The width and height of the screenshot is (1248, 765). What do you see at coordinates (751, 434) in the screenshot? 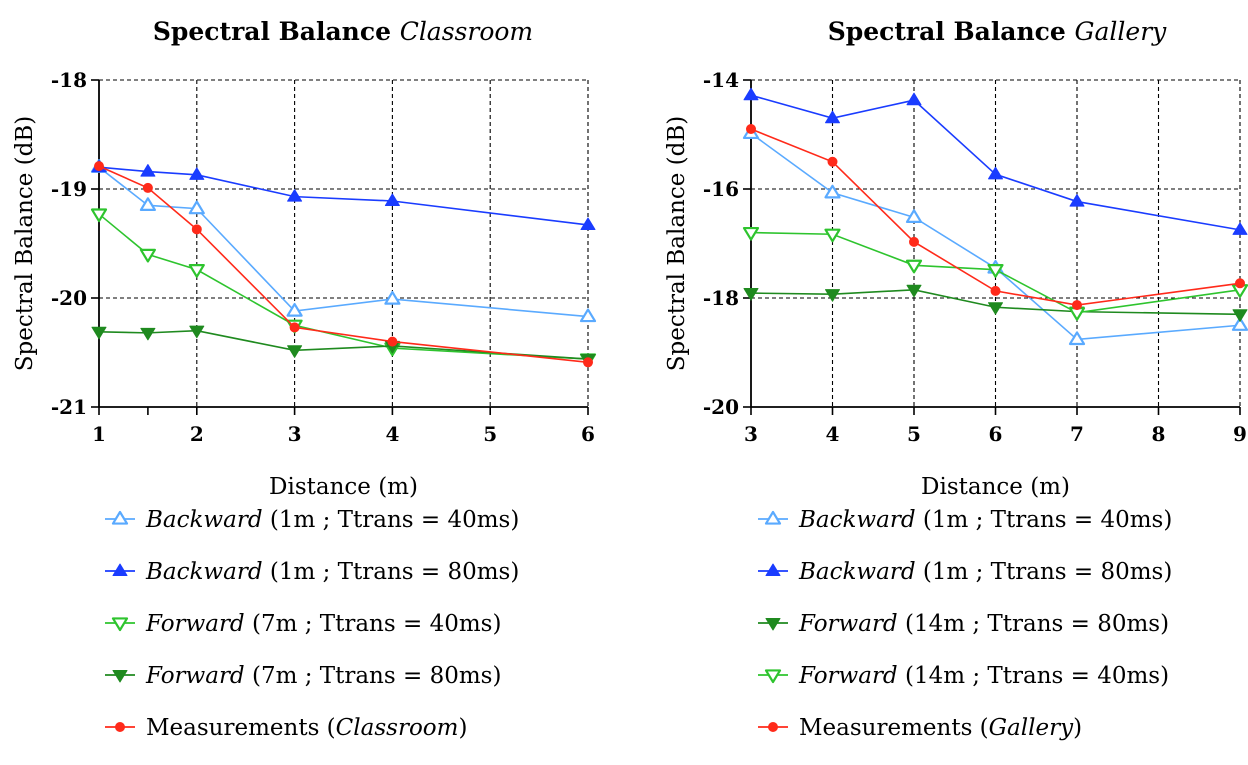
I see `x-tick-label: 3` at bounding box center [751, 434].